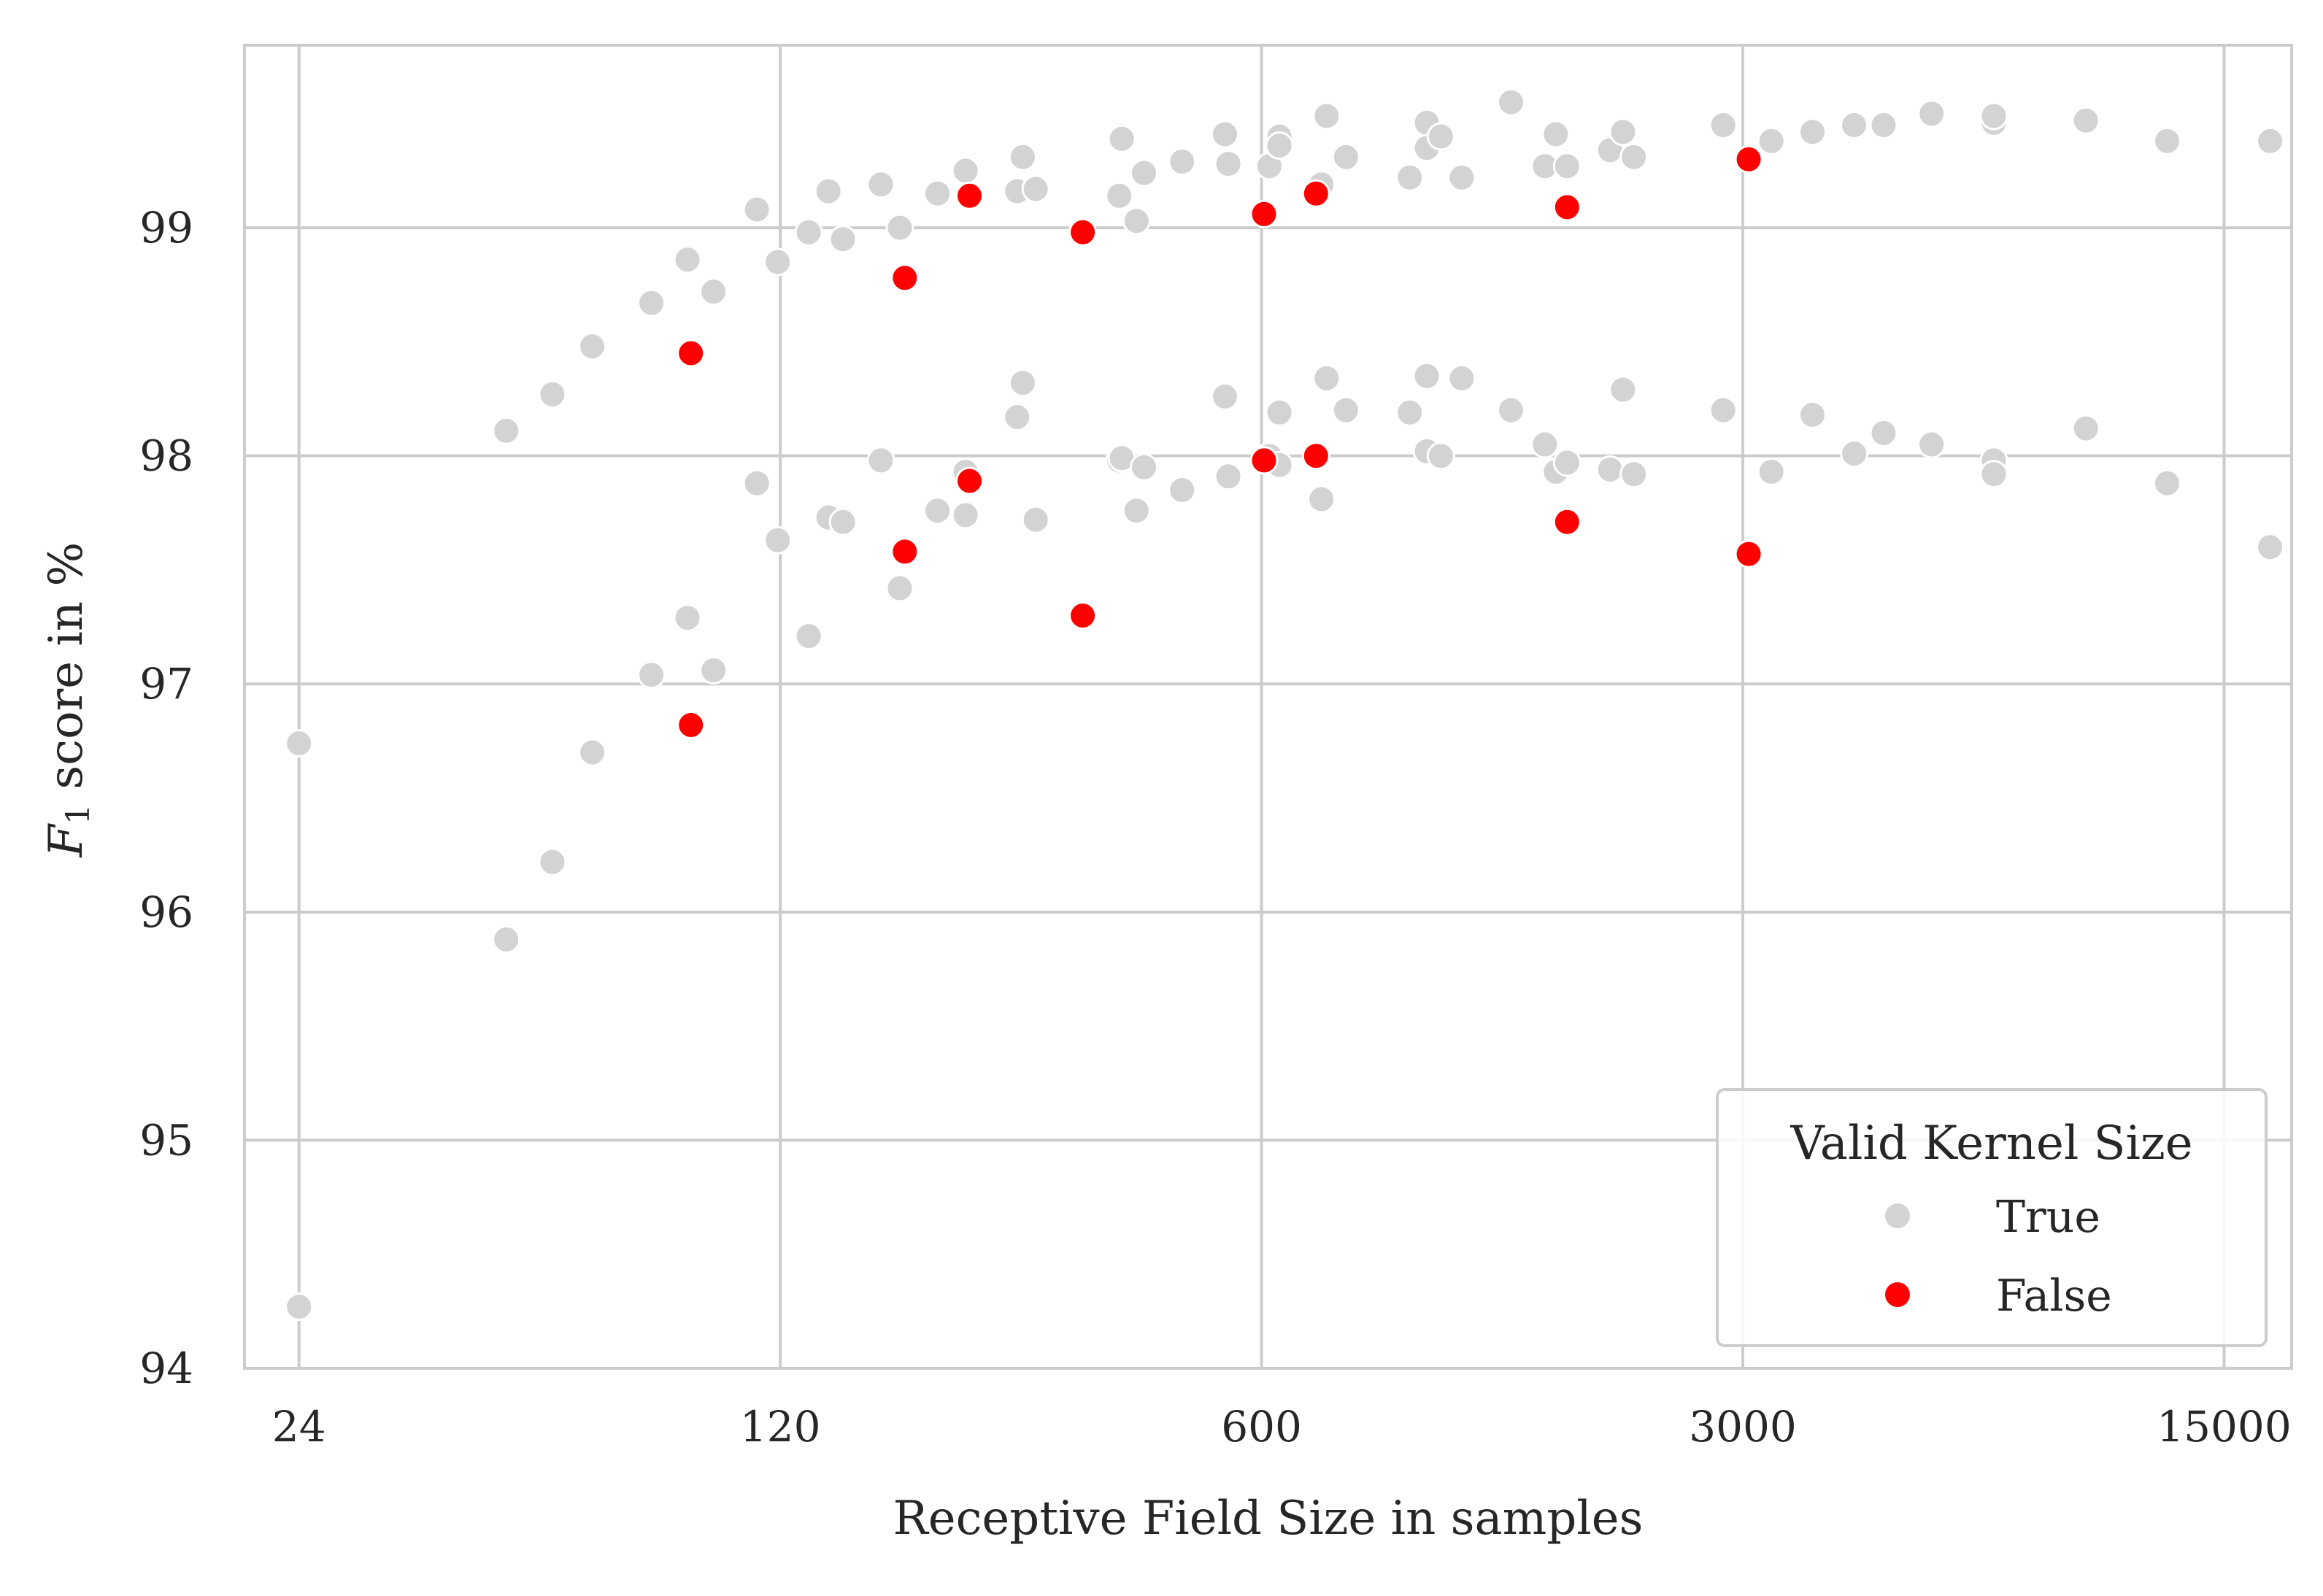 The width and height of the screenshot is (2323, 1596). I want to click on y-axis-label-rest: score in %, so click(66, 673).